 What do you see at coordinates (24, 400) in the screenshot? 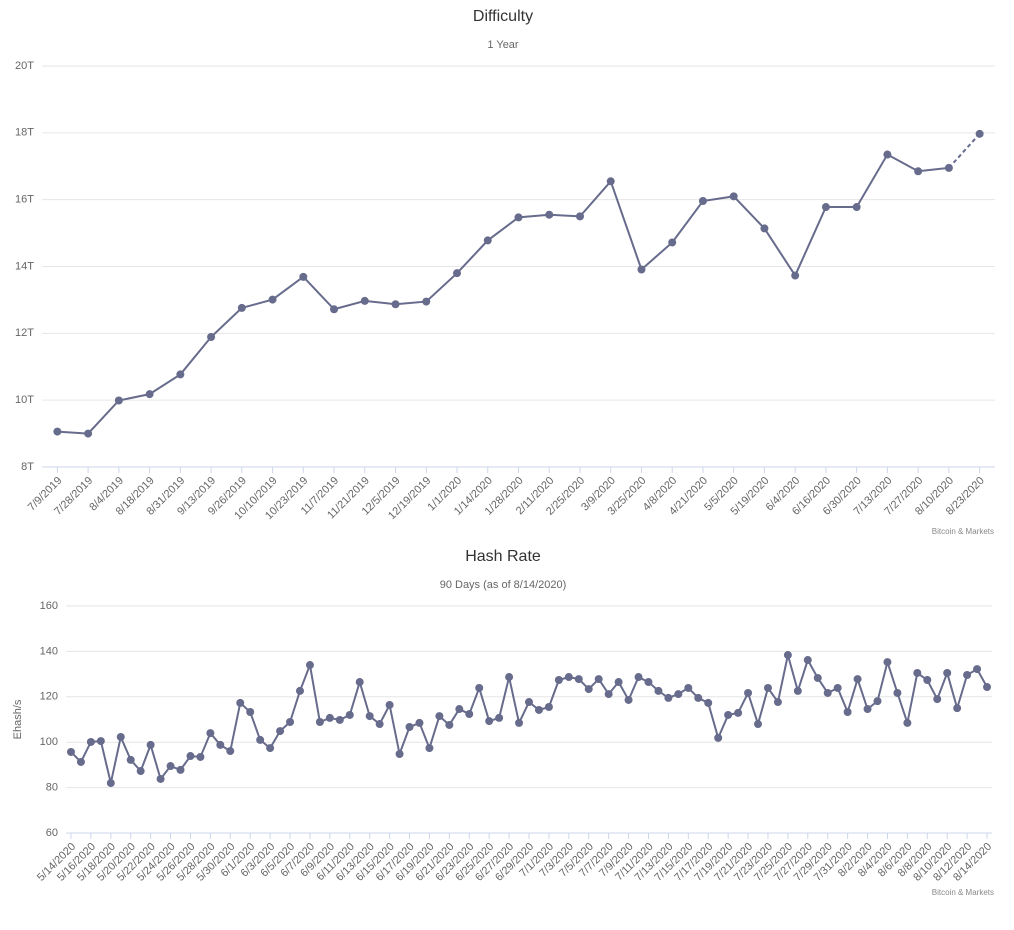
I see `y-tick-label: 10T` at bounding box center [24, 400].